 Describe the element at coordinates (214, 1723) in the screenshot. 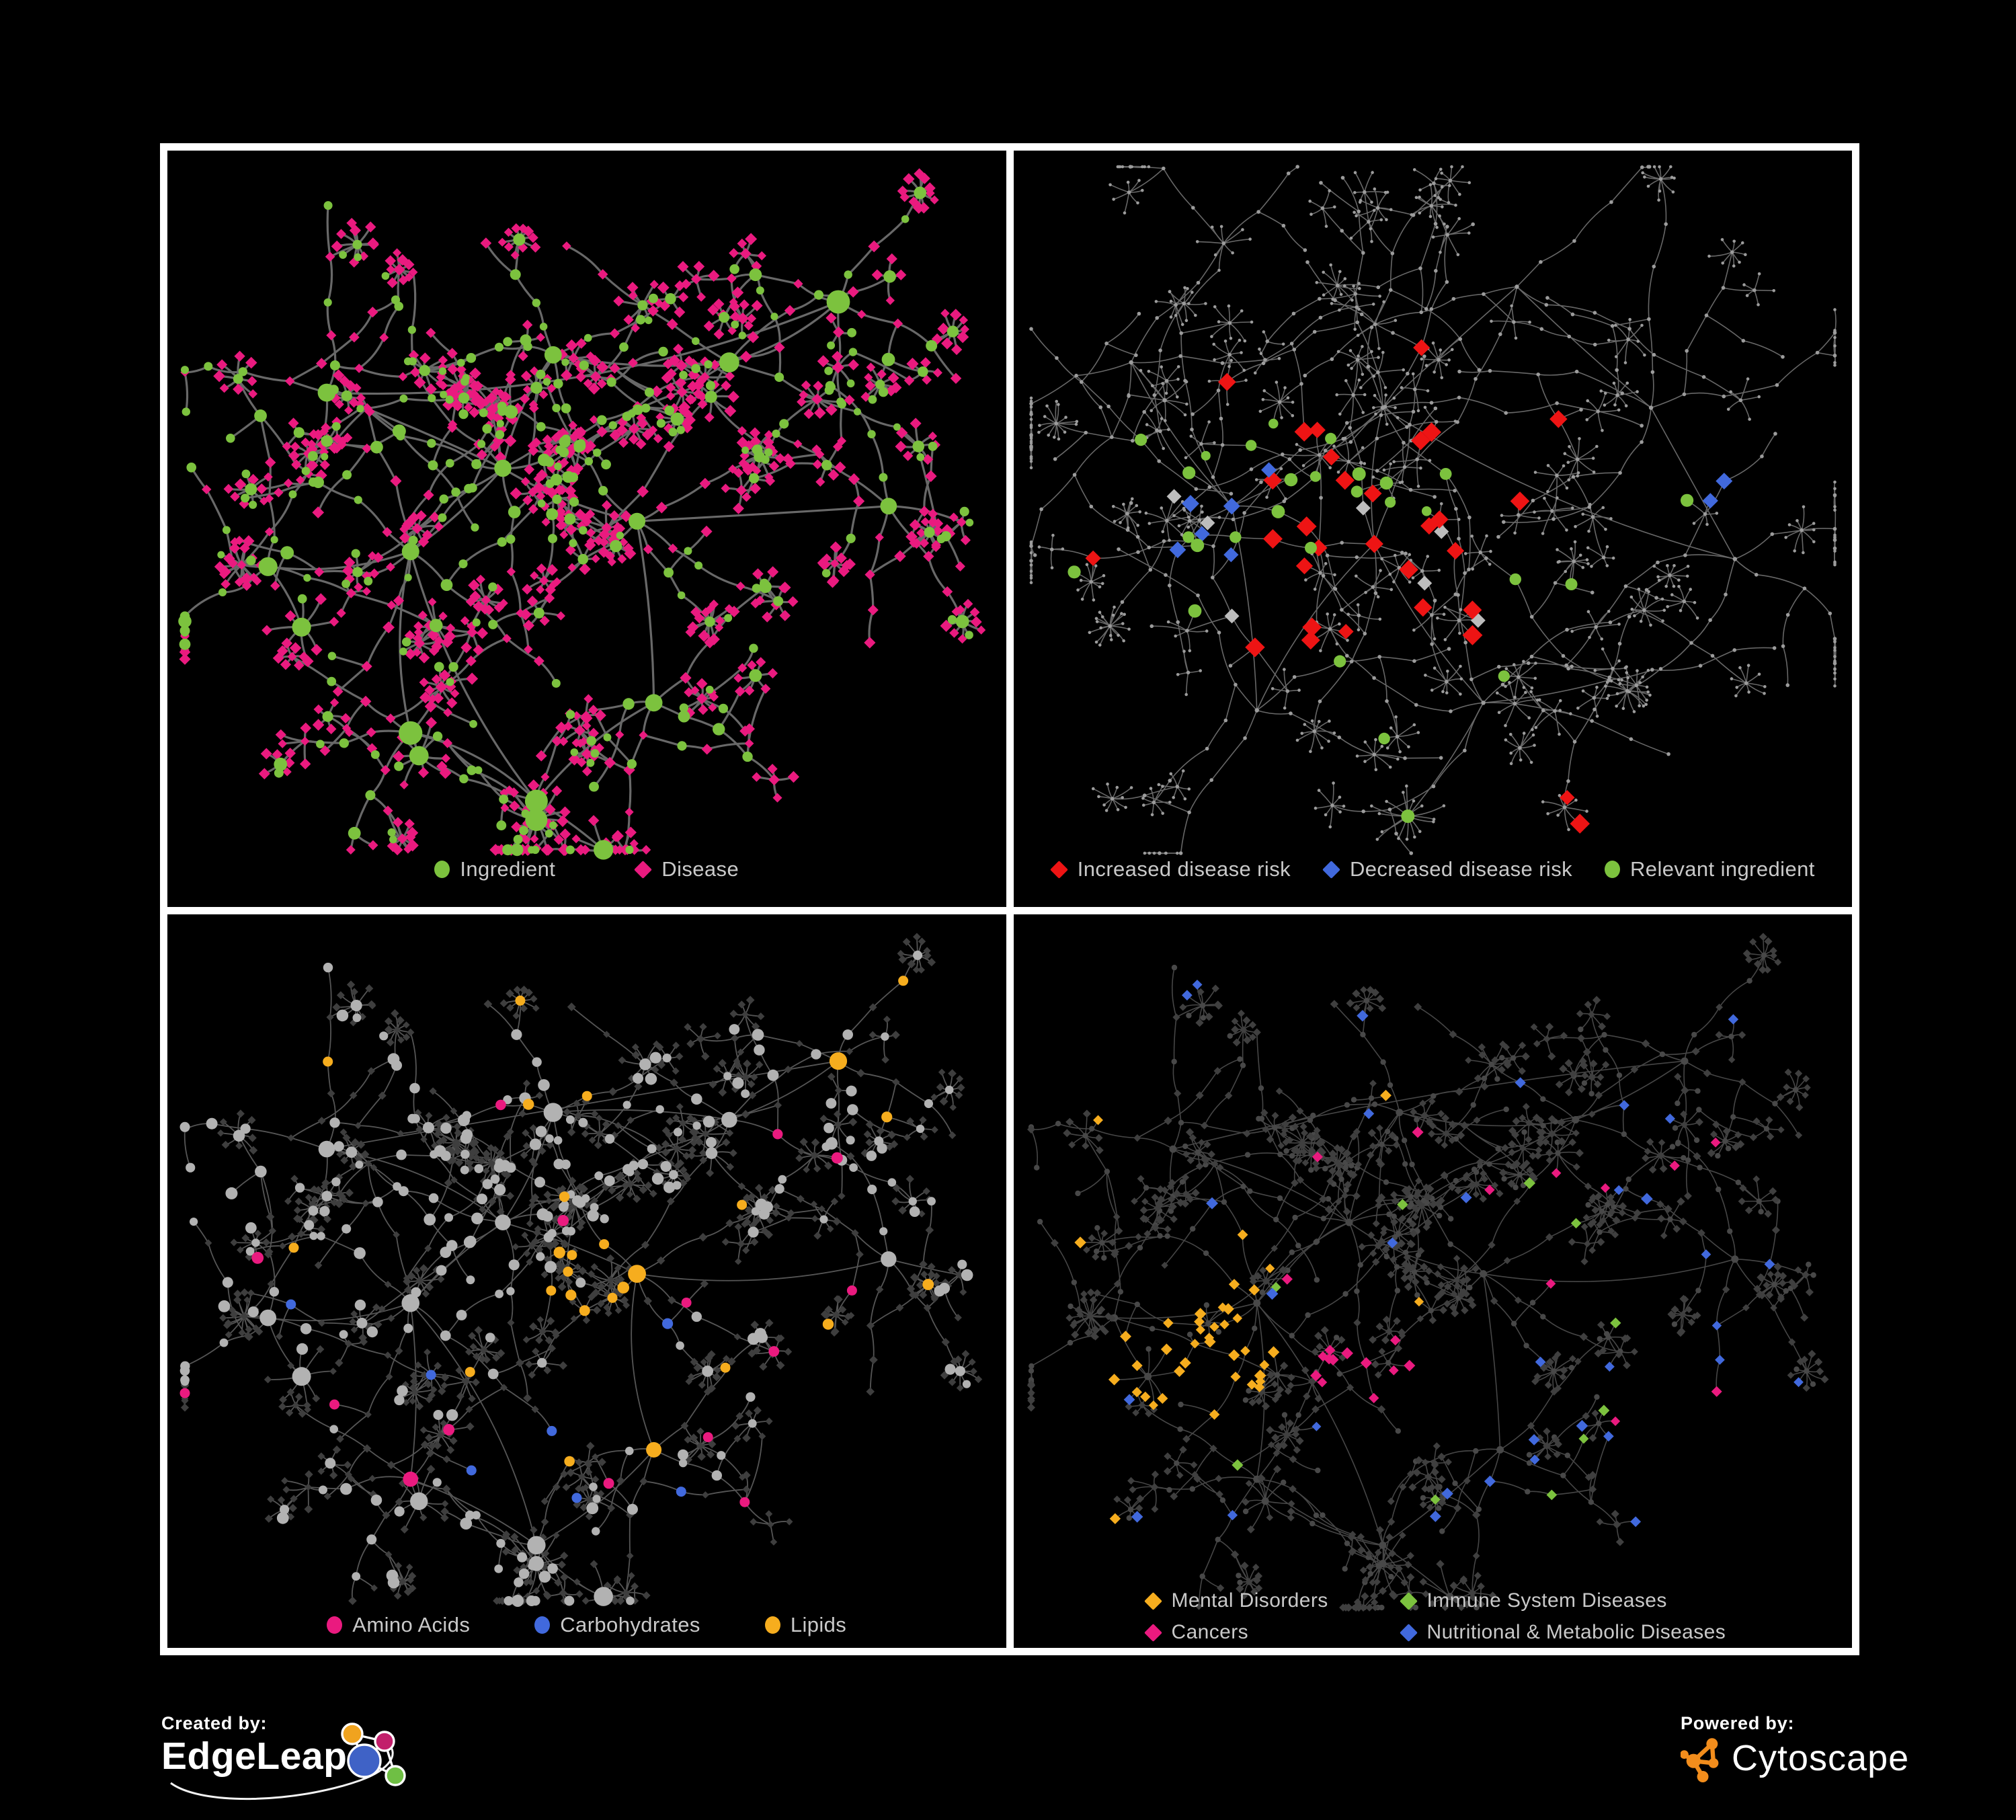

I see `created-by-label: Created by:` at that location.